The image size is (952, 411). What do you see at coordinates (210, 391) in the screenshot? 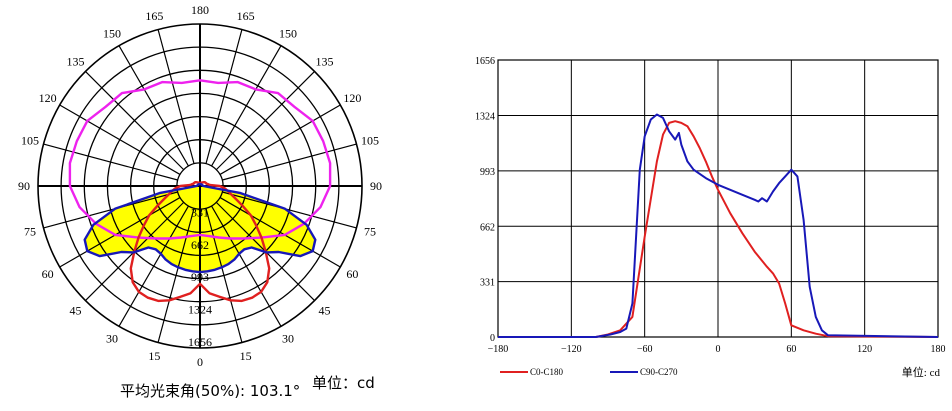
I see `beam-angle-label: 平均光束角(50%): 103.1°` at bounding box center [210, 391].